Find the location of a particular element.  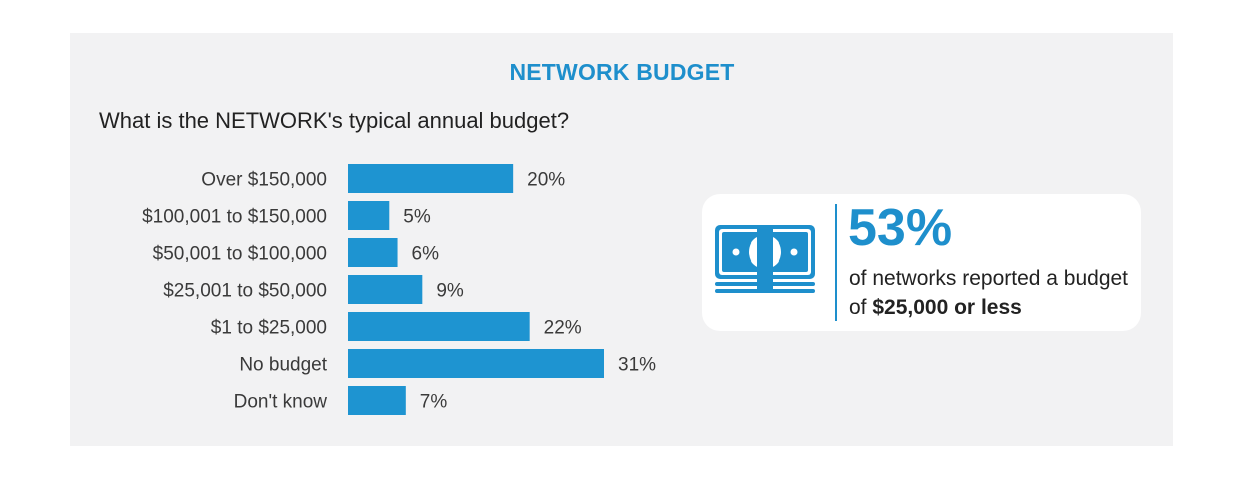

money-icon is located at coordinates (765, 259).